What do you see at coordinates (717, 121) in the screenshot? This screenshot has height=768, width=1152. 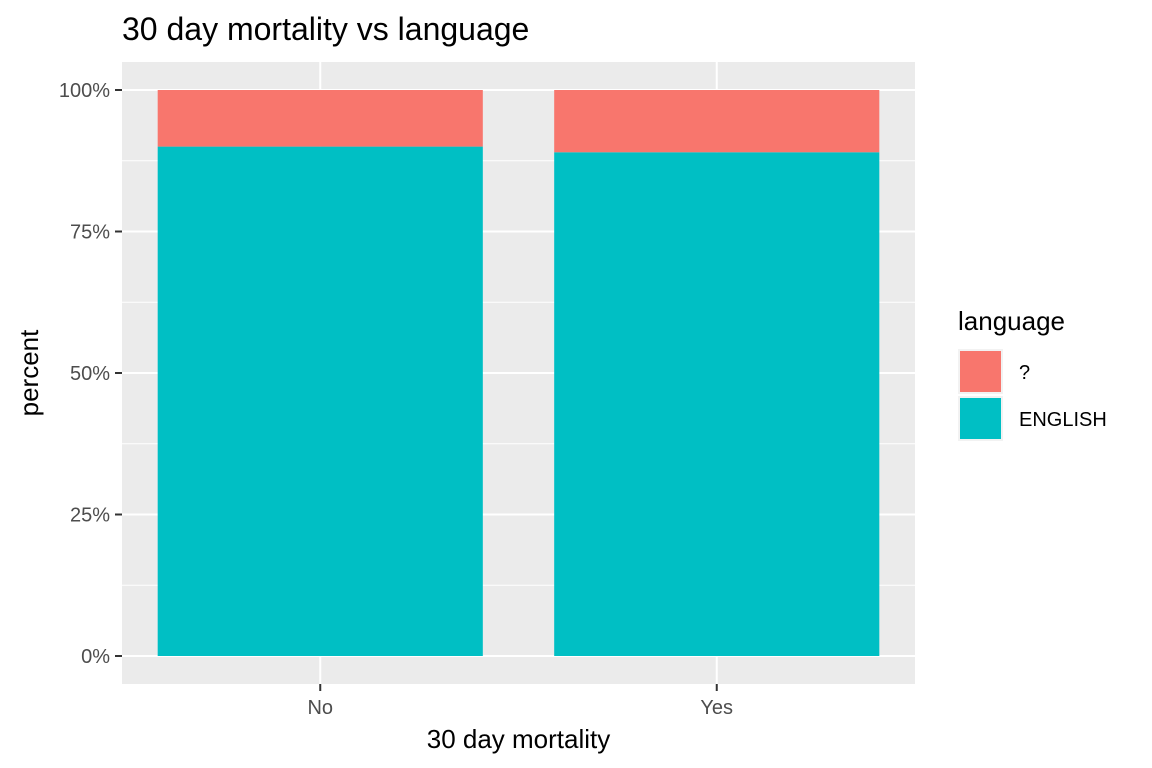 I see `bar-segment-yes-unknown` at bounding box center [717, 121].